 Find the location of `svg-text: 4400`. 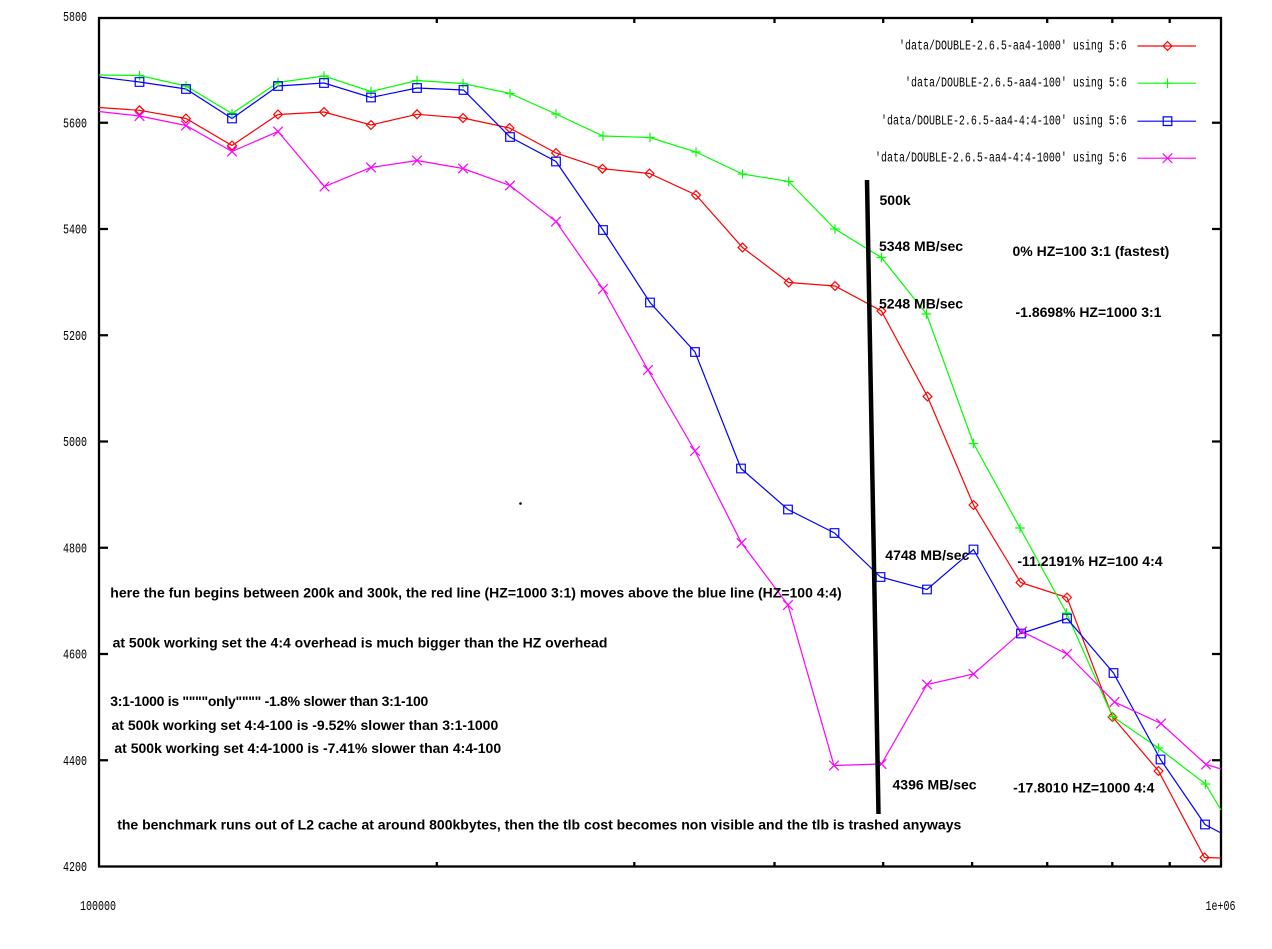

svg-text: 4400 is located at coordinates (75, 761).